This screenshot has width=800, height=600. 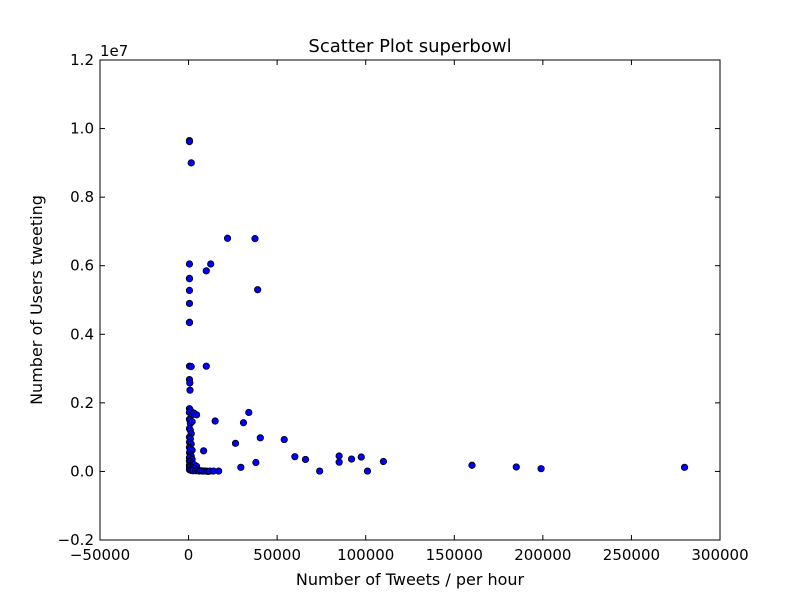 I want to click on y-tick-label: 0.6, so click(x=82, y=266).